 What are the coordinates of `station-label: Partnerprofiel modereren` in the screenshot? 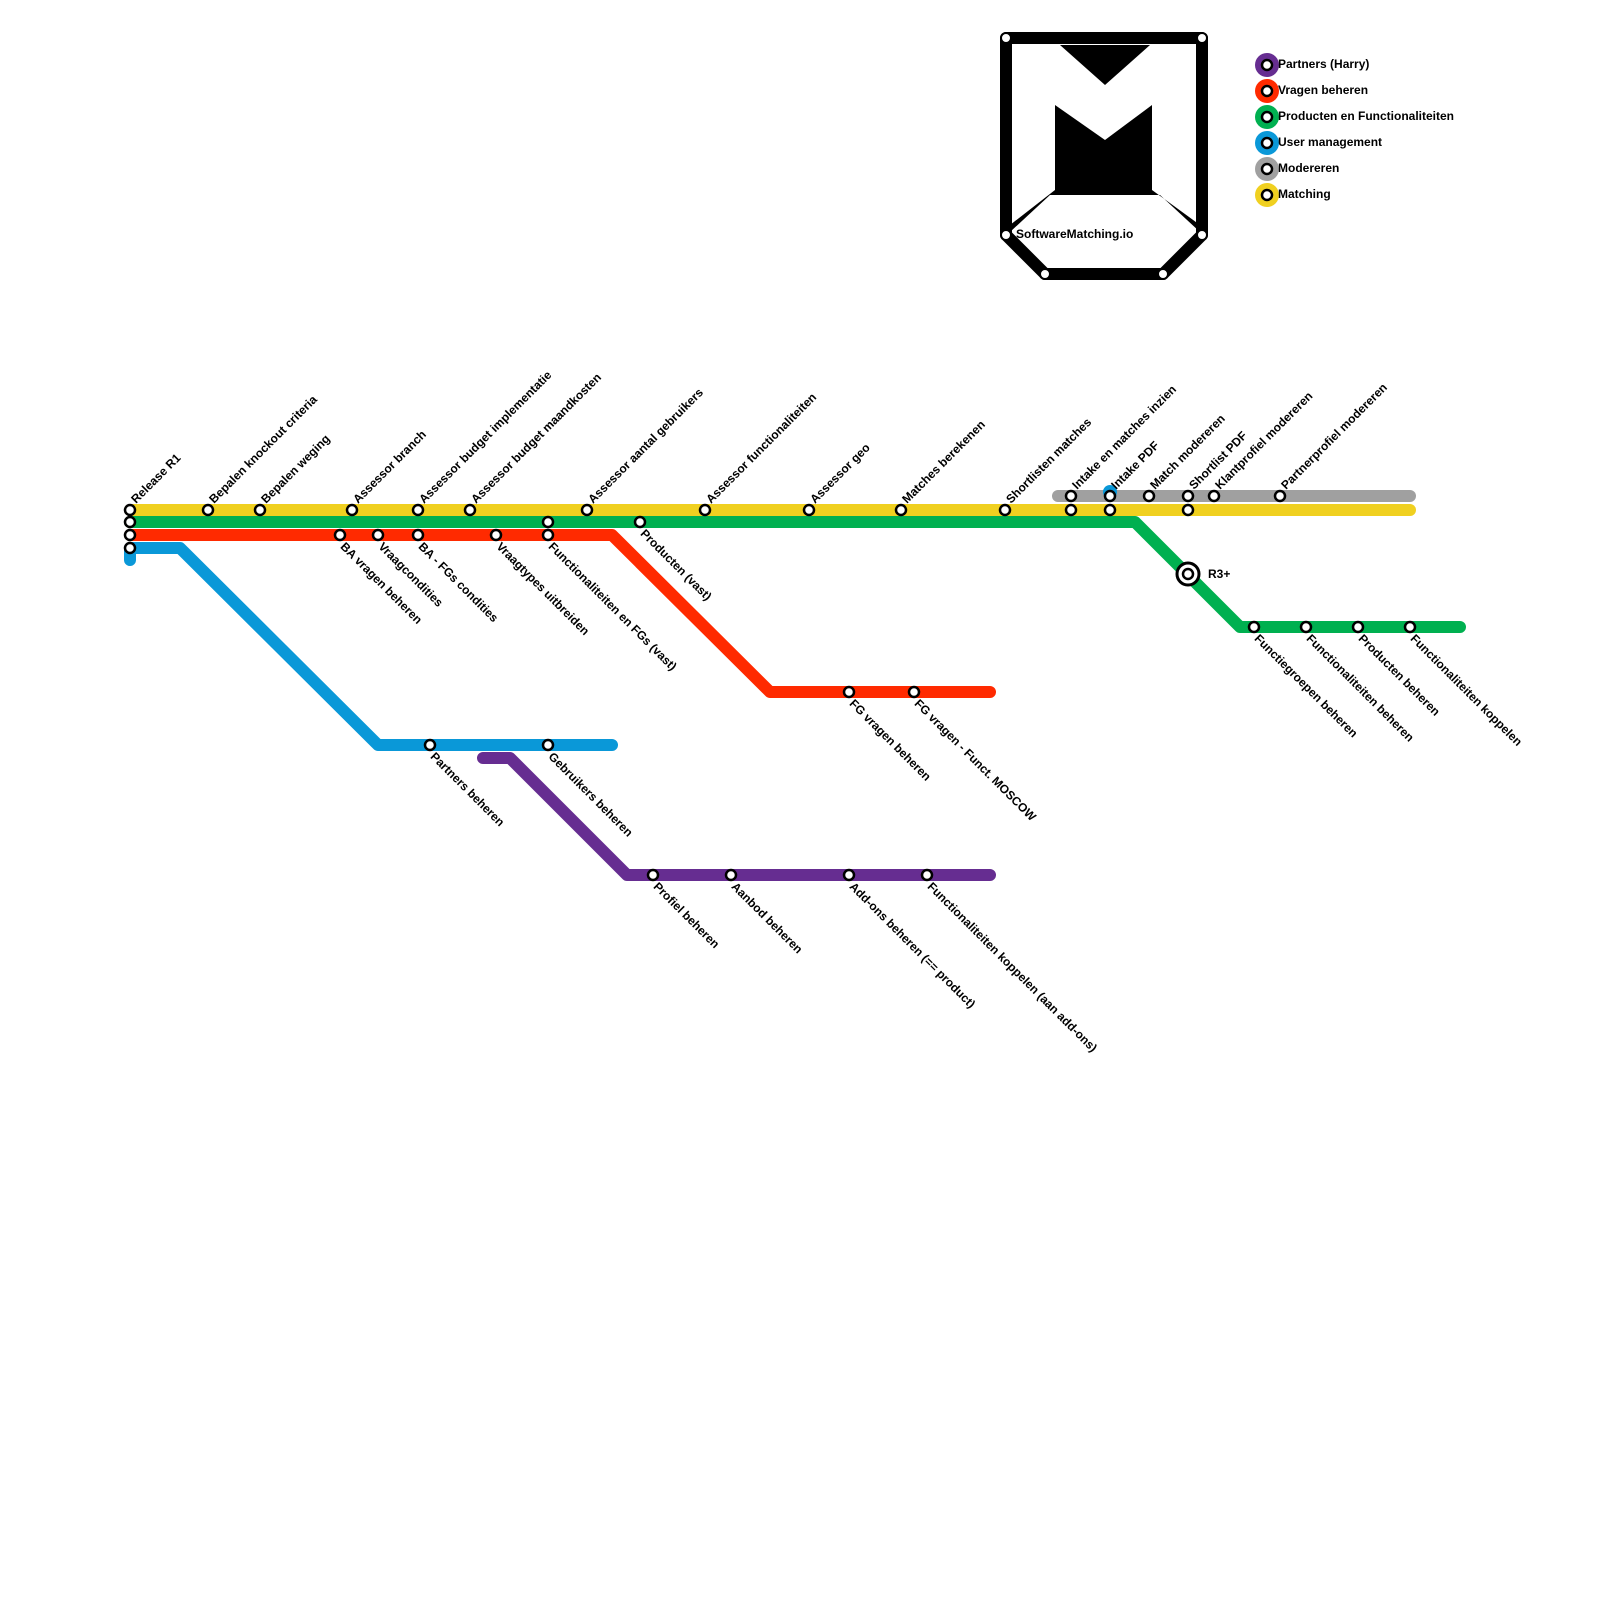 It's located at (1334, 436).